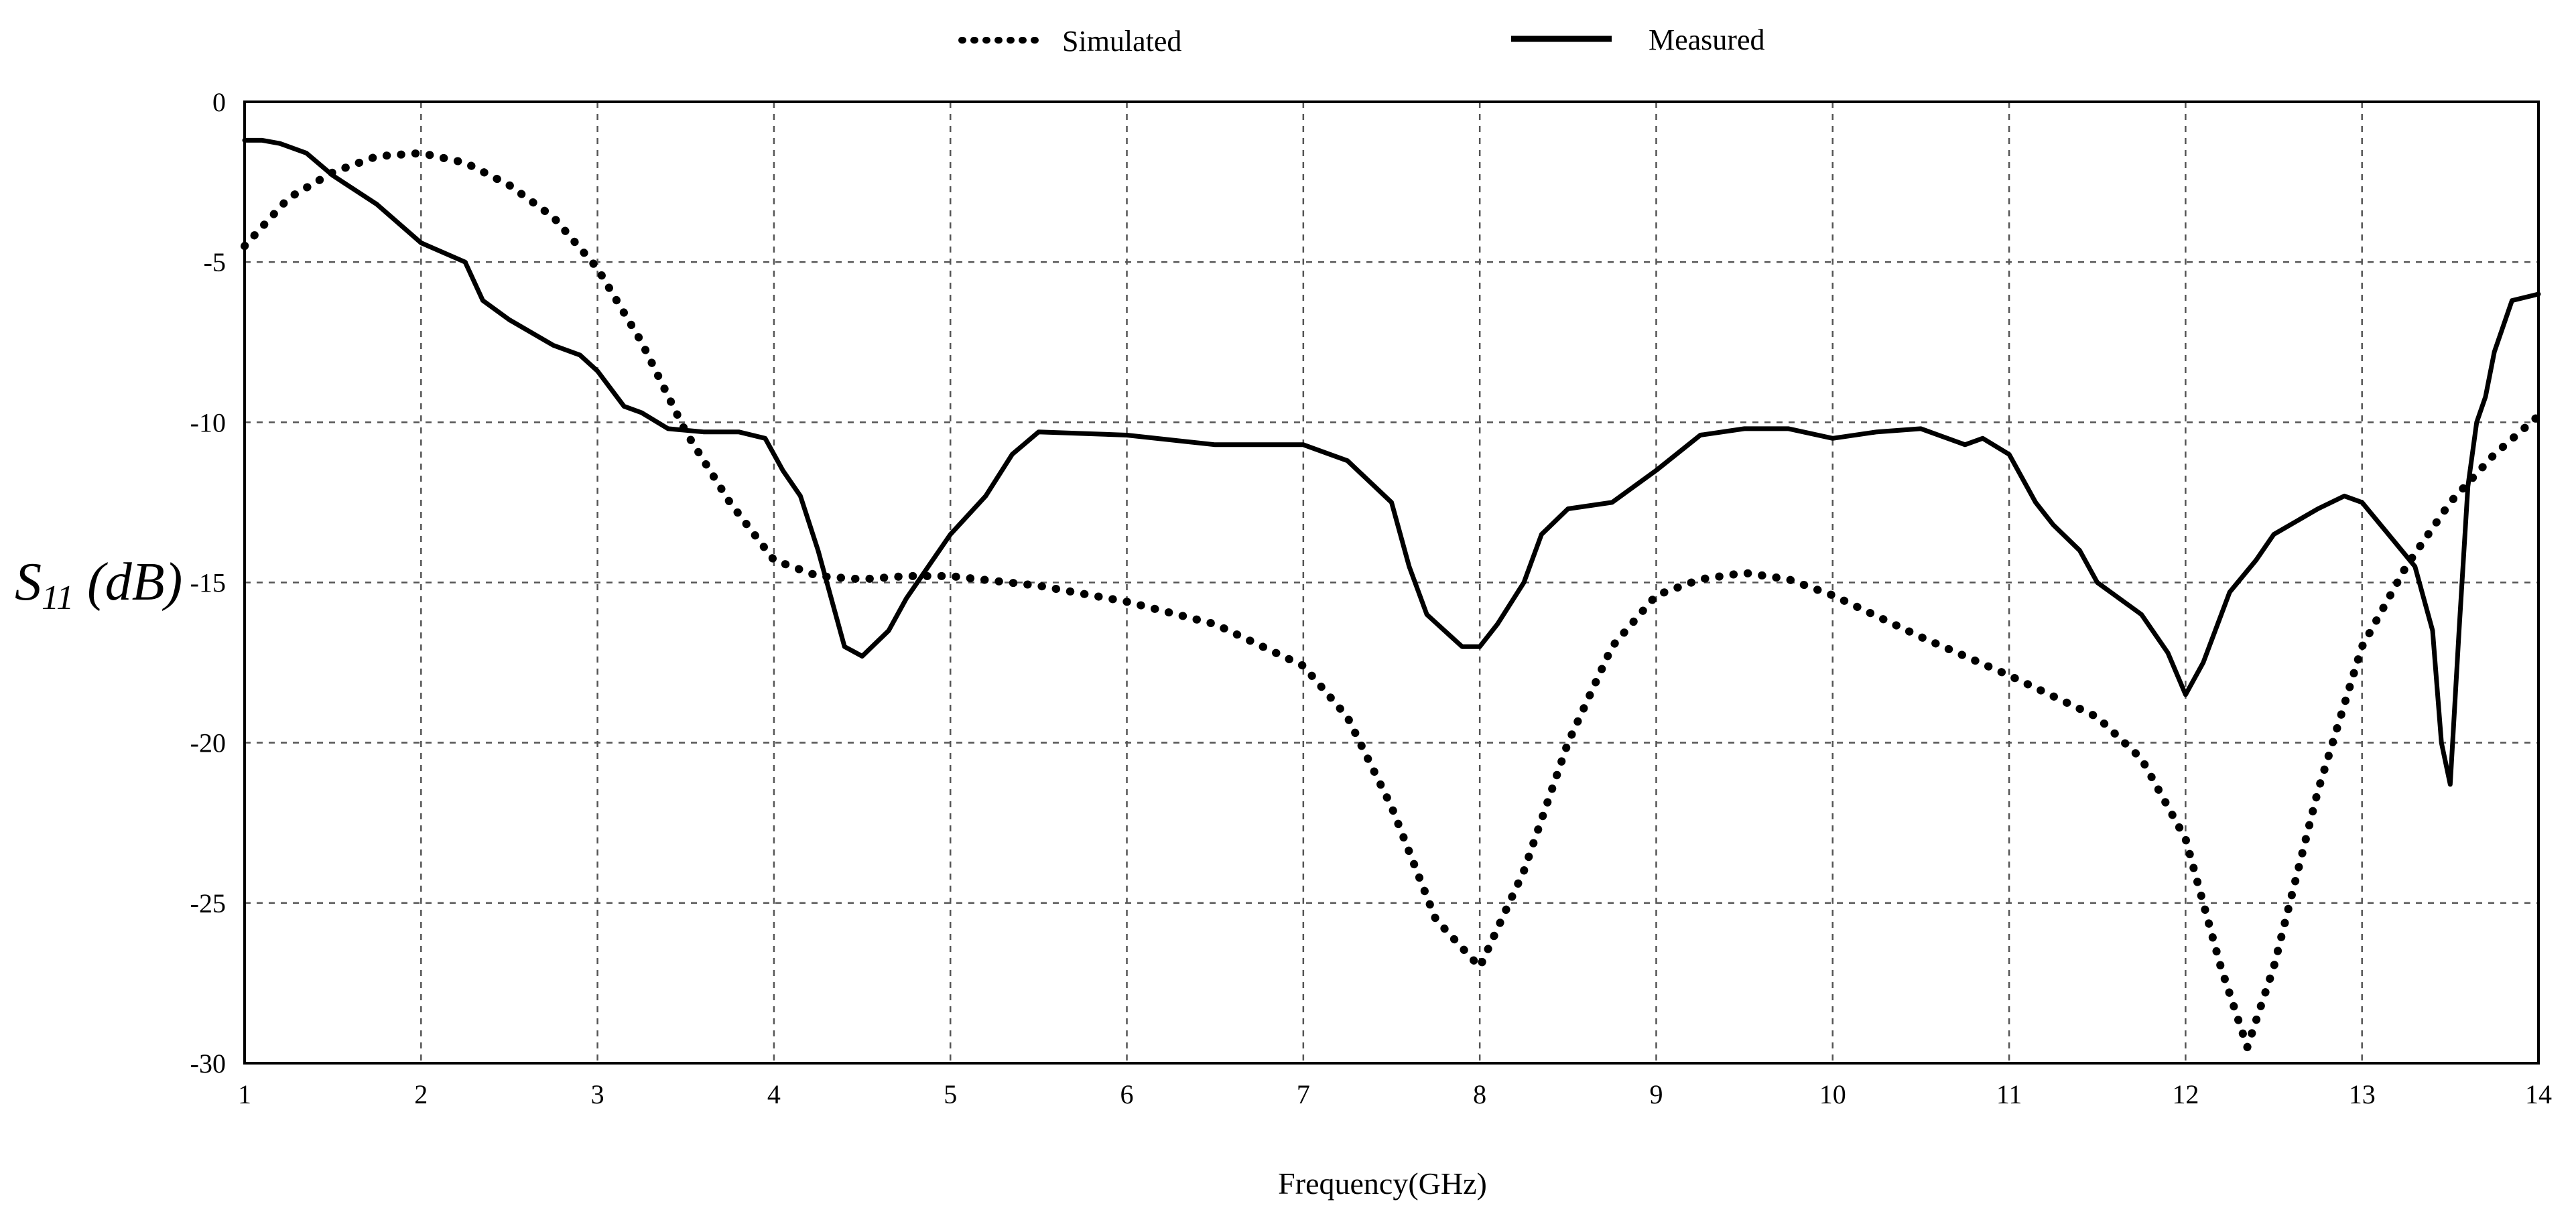 The height and width of the screenshot is (1230, 2576). What do you see at coordinates (58, 598) in the screenshot?
I see `y-axis-title-sub: 11` at bounding box center [58, 598].